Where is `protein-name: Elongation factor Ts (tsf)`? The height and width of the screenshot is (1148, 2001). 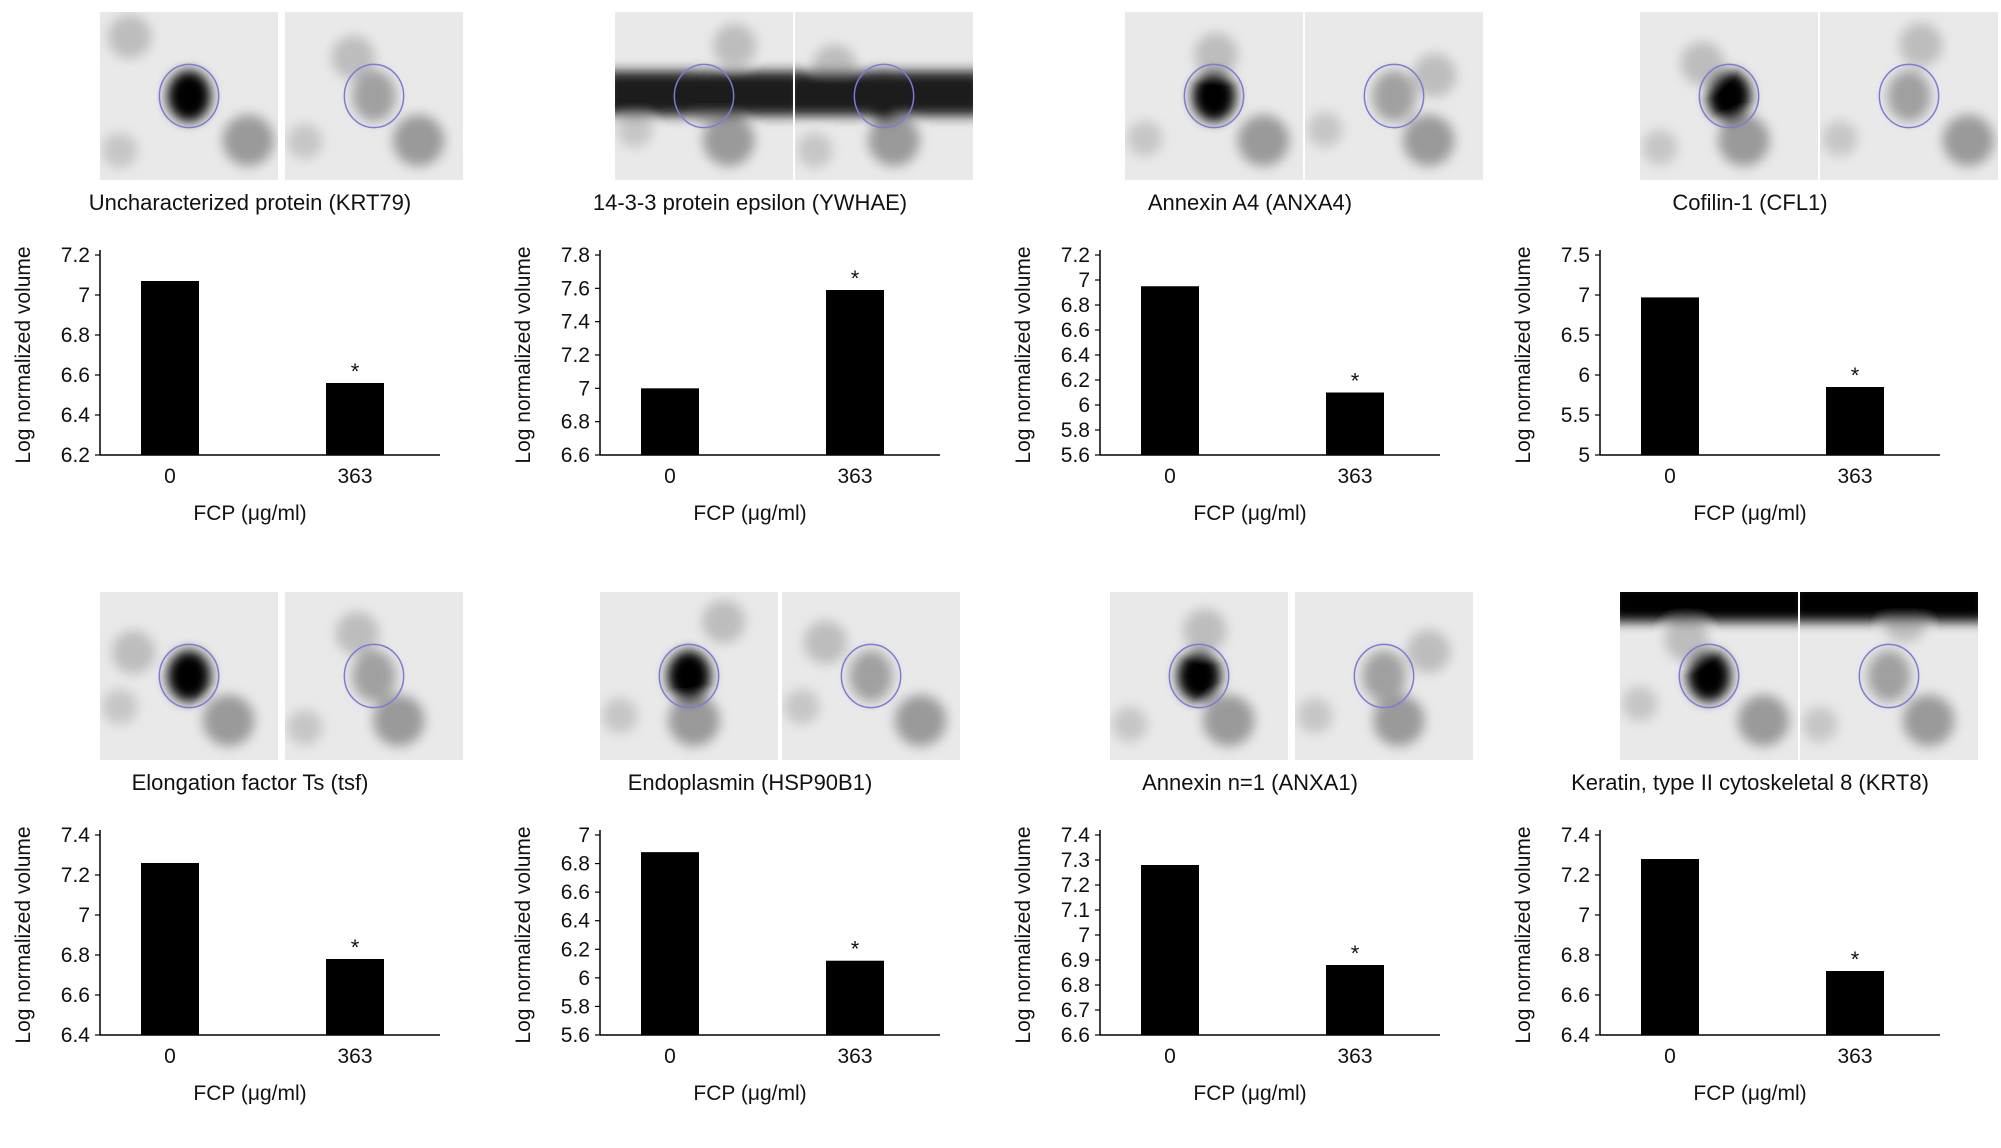 protein-name: Elongation factor Ts (tsf) is located at coordinates (250, 782).